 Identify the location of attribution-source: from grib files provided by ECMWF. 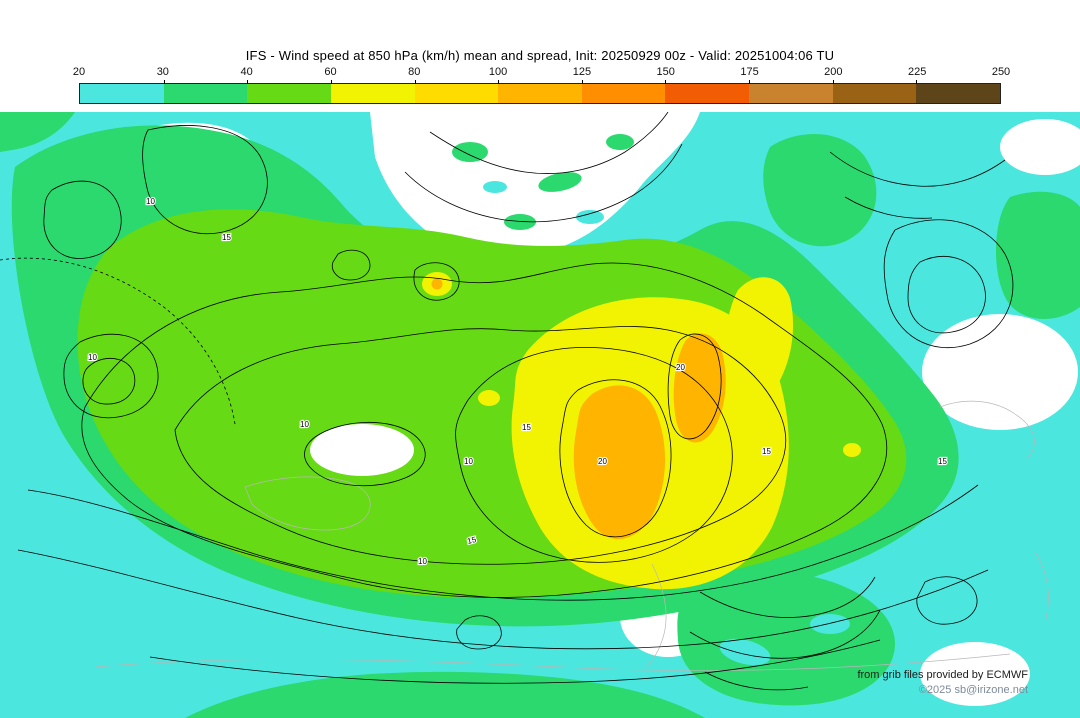
(942, 675).